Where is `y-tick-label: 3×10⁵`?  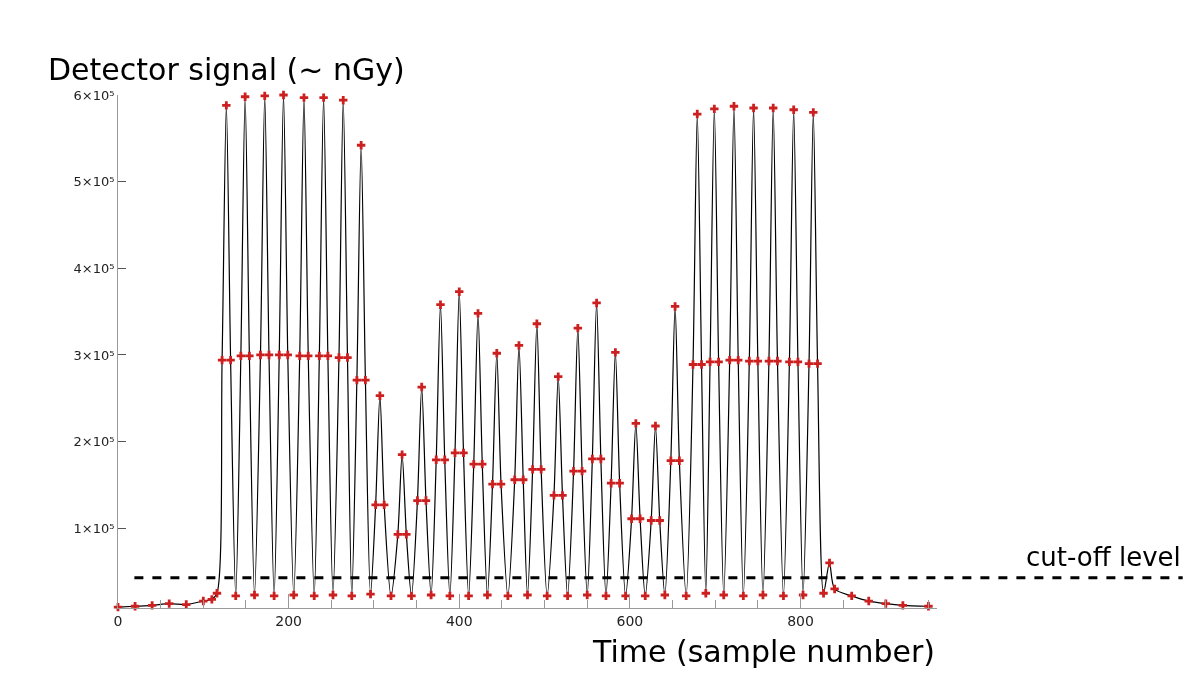 y-tick-label: 3×10⁵ is located at coordinates (94, 355).